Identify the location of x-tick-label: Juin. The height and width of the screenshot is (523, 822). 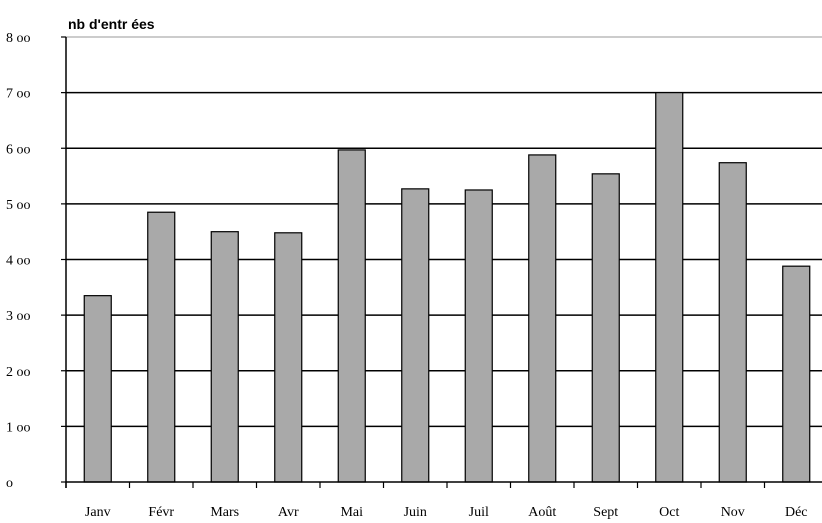
(415, 512).